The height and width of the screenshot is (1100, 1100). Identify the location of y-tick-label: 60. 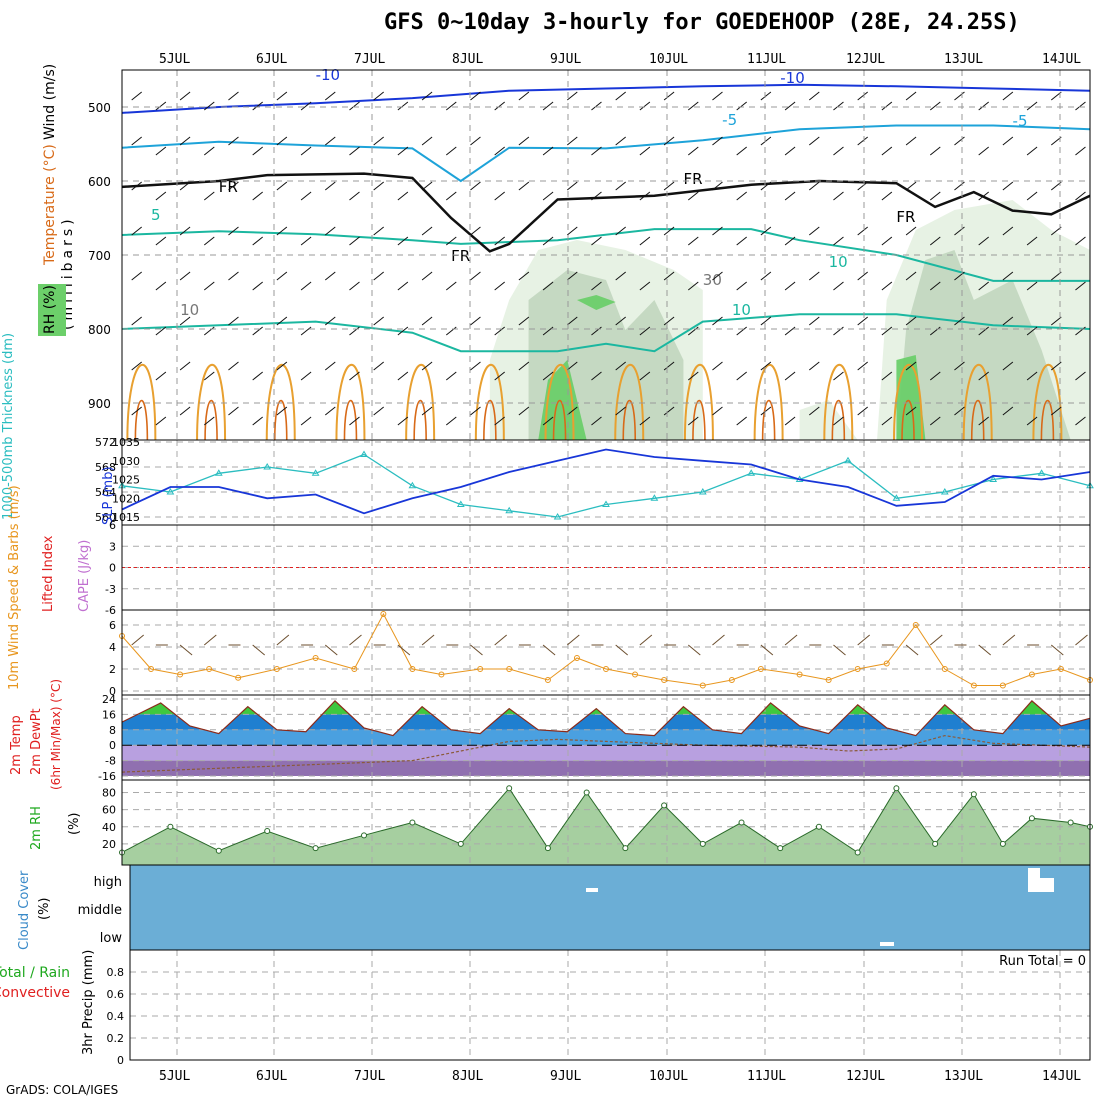
(109, 810).